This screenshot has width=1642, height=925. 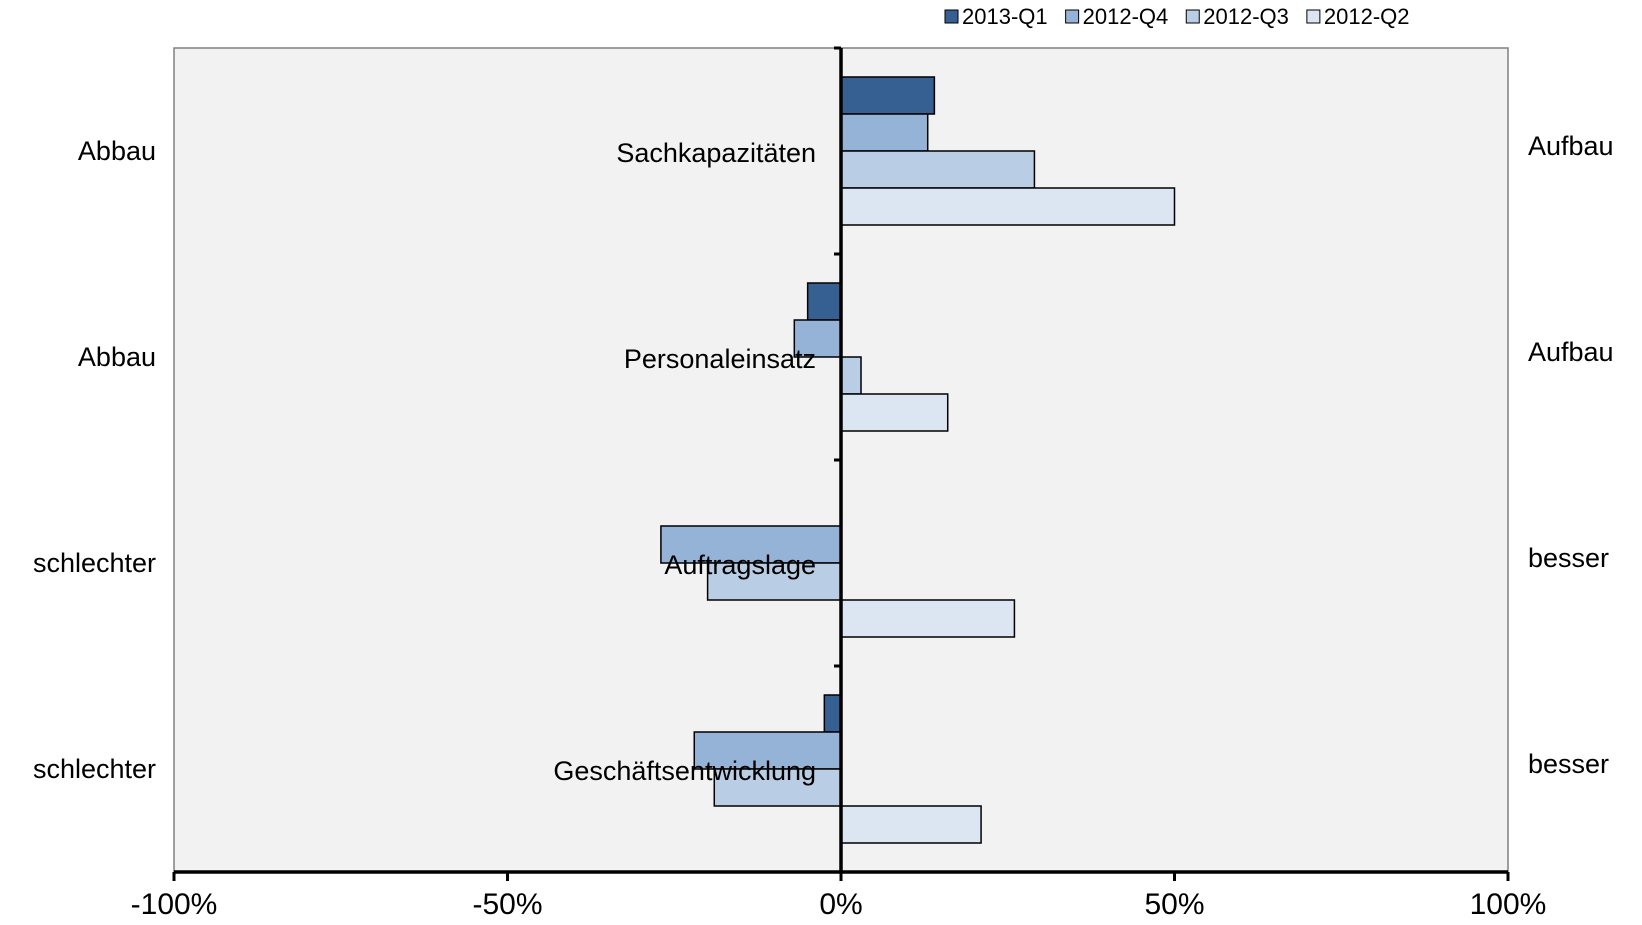 What do you see at coordinates (720, 359) in the screenshot?
I see `category-label: Personaleinsatz` at bounding box center [720, 359].